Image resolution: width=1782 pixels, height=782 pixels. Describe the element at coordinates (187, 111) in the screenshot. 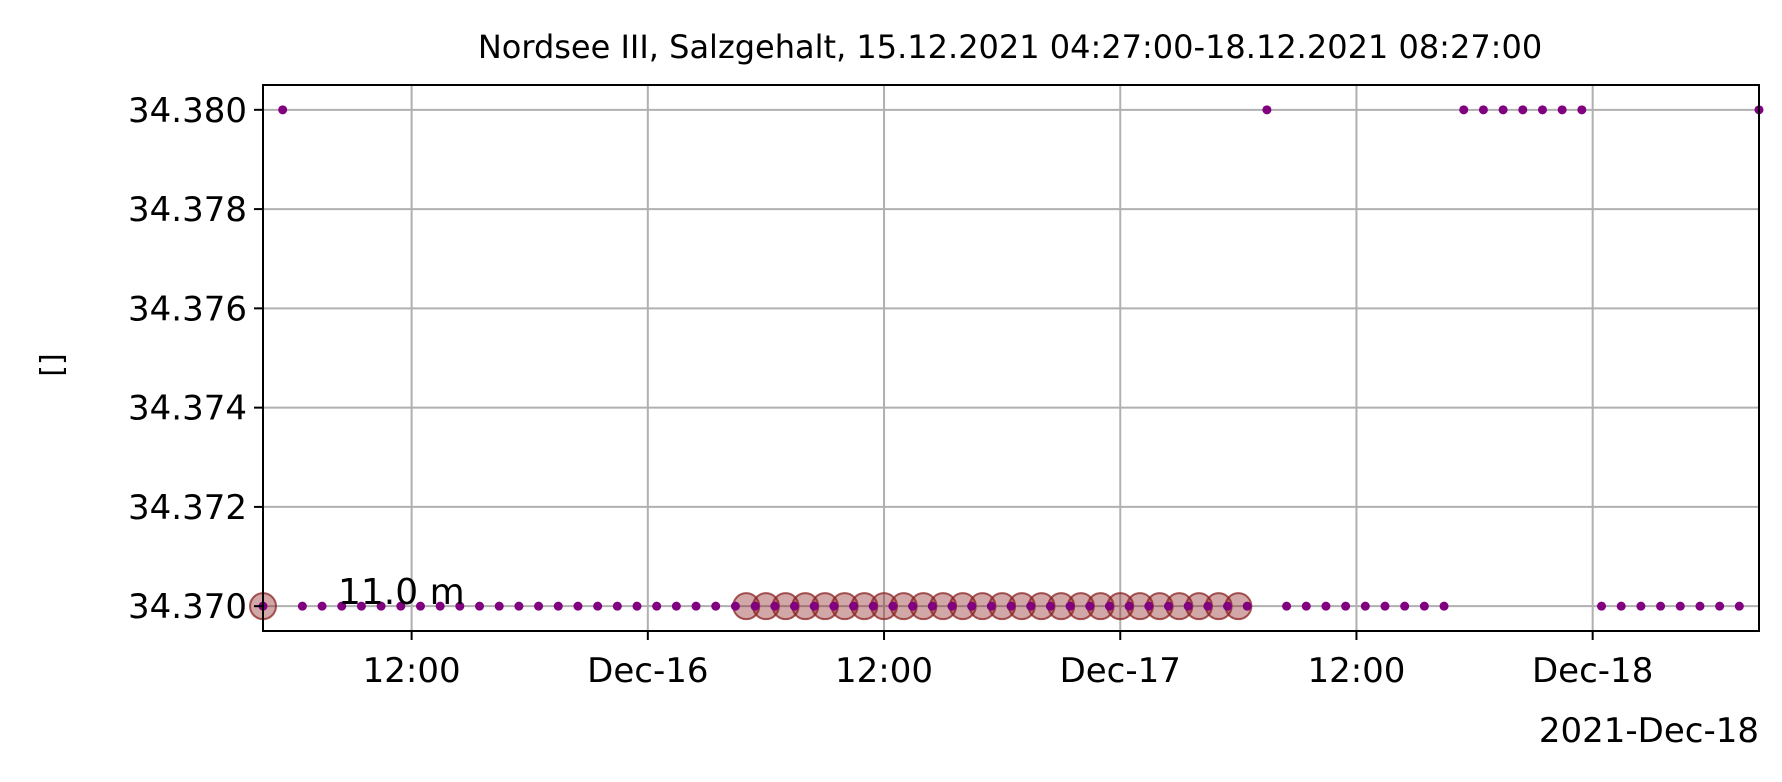

I see `y-tick-label: 34.380` at that location.